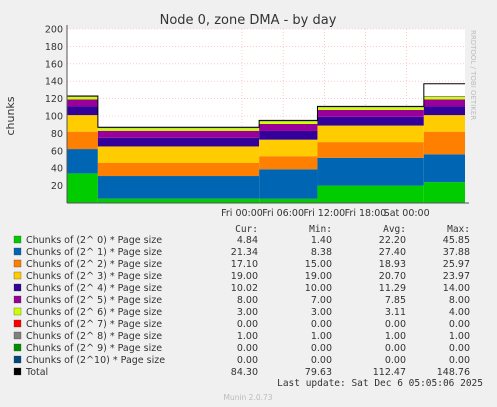 Image resolution: width=497 pixels, height=407 pixels. What do you see at coordinates (456, 240) in the screenshot?
I see `legend-max-value: 45.85` at bounding box center [456, 240].